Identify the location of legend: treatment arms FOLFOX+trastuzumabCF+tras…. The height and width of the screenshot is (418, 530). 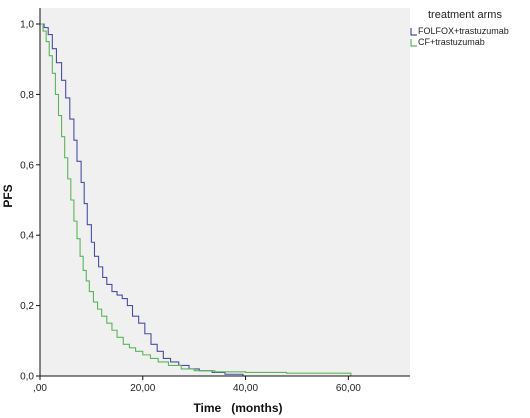
(459, 28).